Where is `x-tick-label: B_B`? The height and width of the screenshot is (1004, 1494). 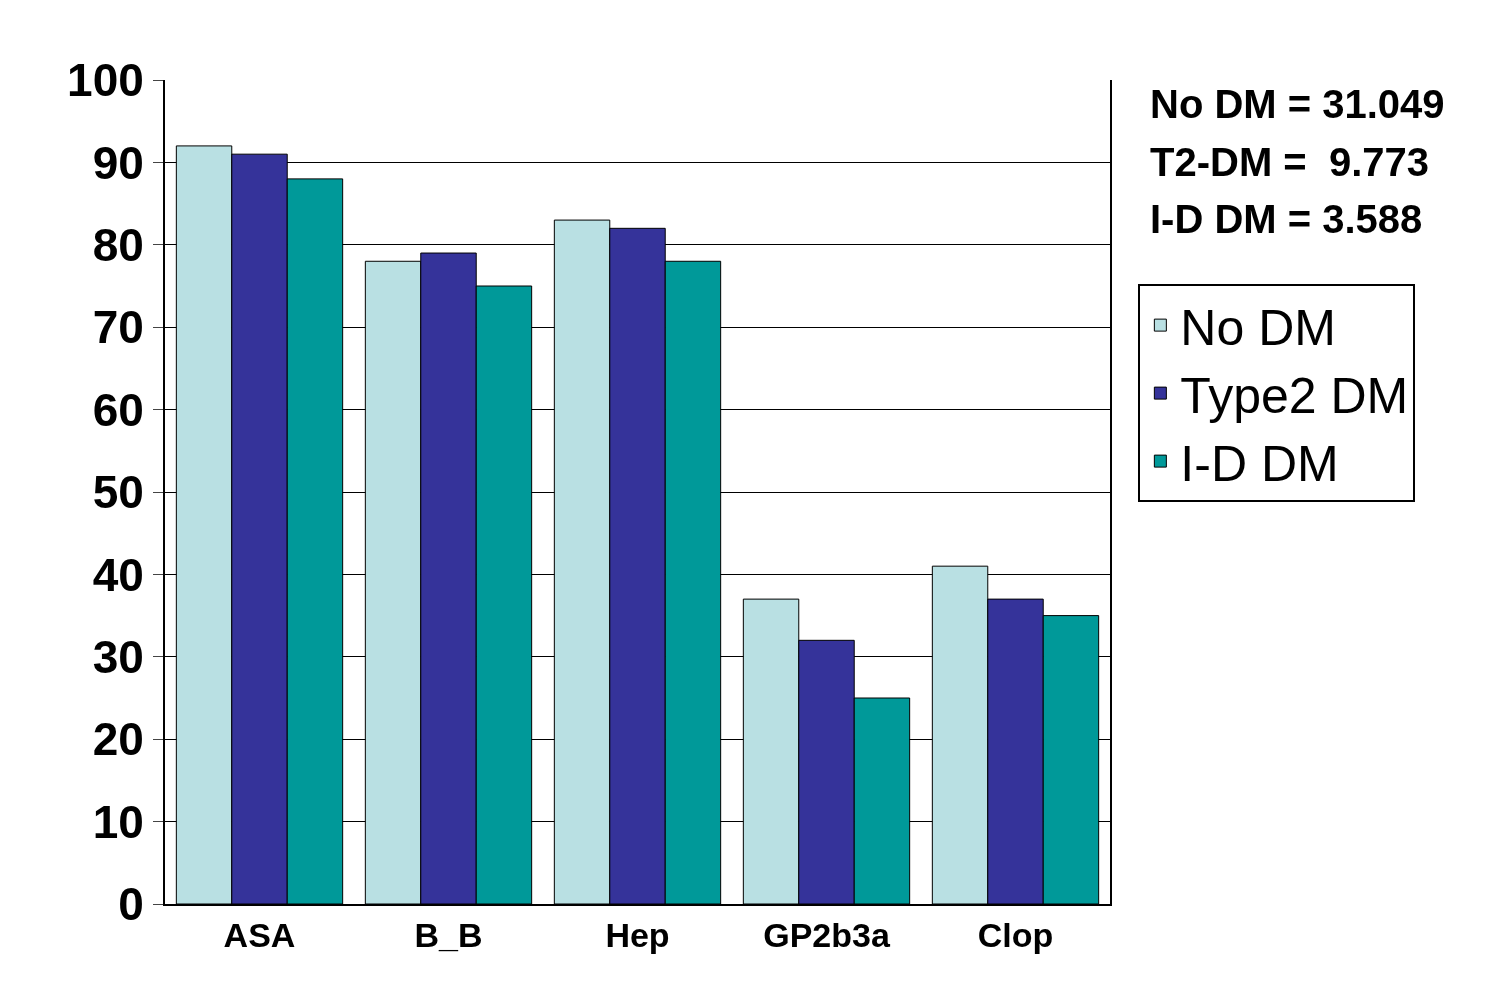
x-tick-label: B_B is located at coordinates (448, 934).